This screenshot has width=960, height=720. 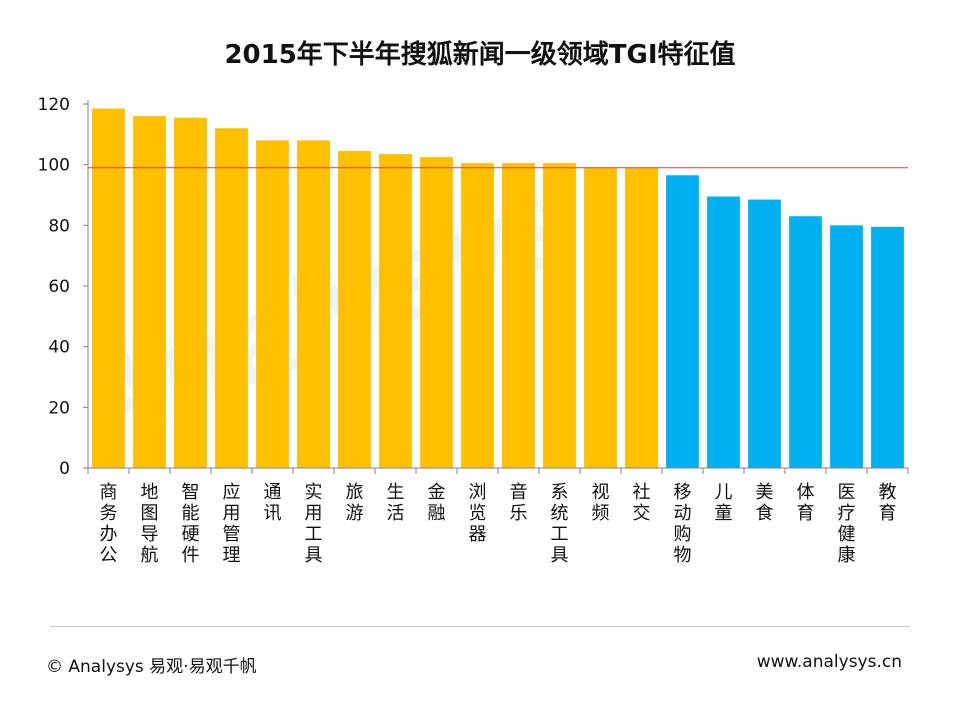 I want to click on footer-url: www.analysys.cn, so click(x=829, y=662).